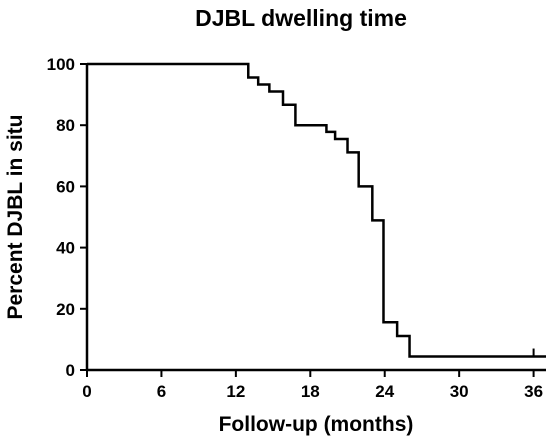 This screenshot has width=551, height=444. Describe the element at coordinates (65, 309) in the screenshot. I see `y-tick-label: 20` at that location.